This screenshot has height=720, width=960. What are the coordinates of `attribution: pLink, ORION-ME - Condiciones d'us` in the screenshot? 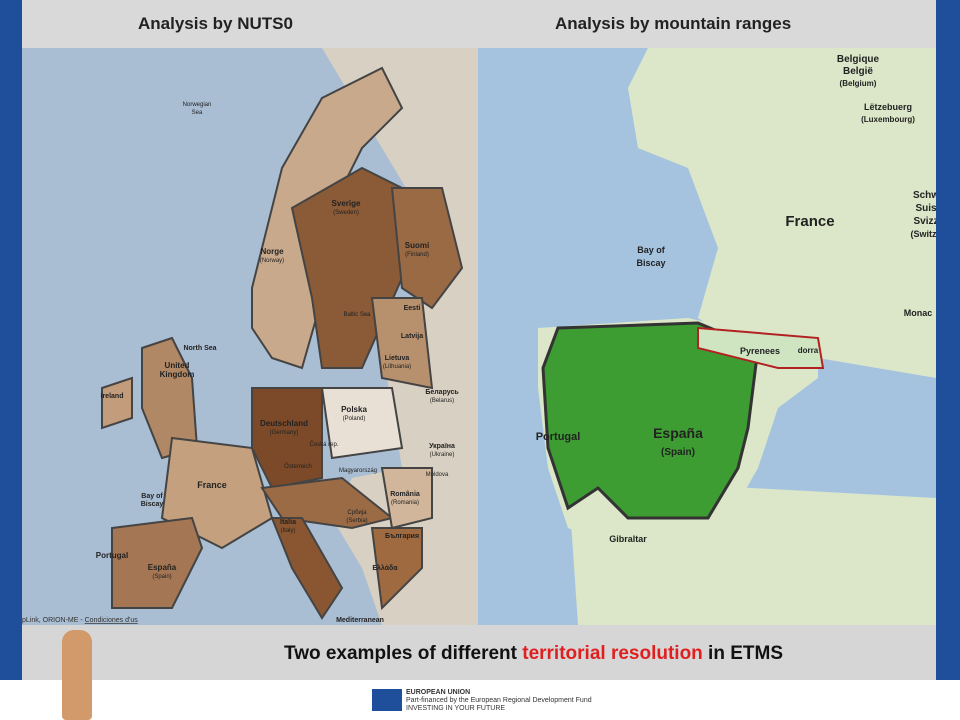 It's located at (80, 620).